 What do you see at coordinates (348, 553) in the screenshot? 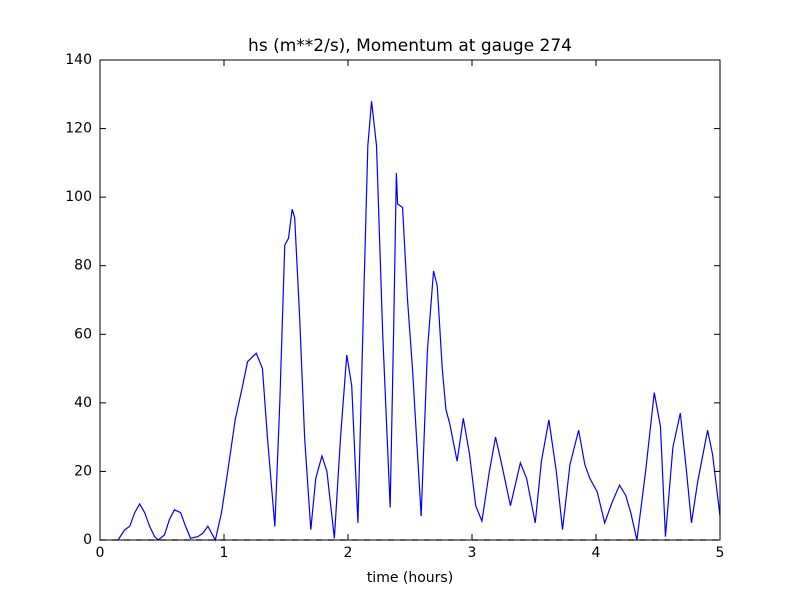
I see `x-tick-label: 2` at bounding box center [348, 553].